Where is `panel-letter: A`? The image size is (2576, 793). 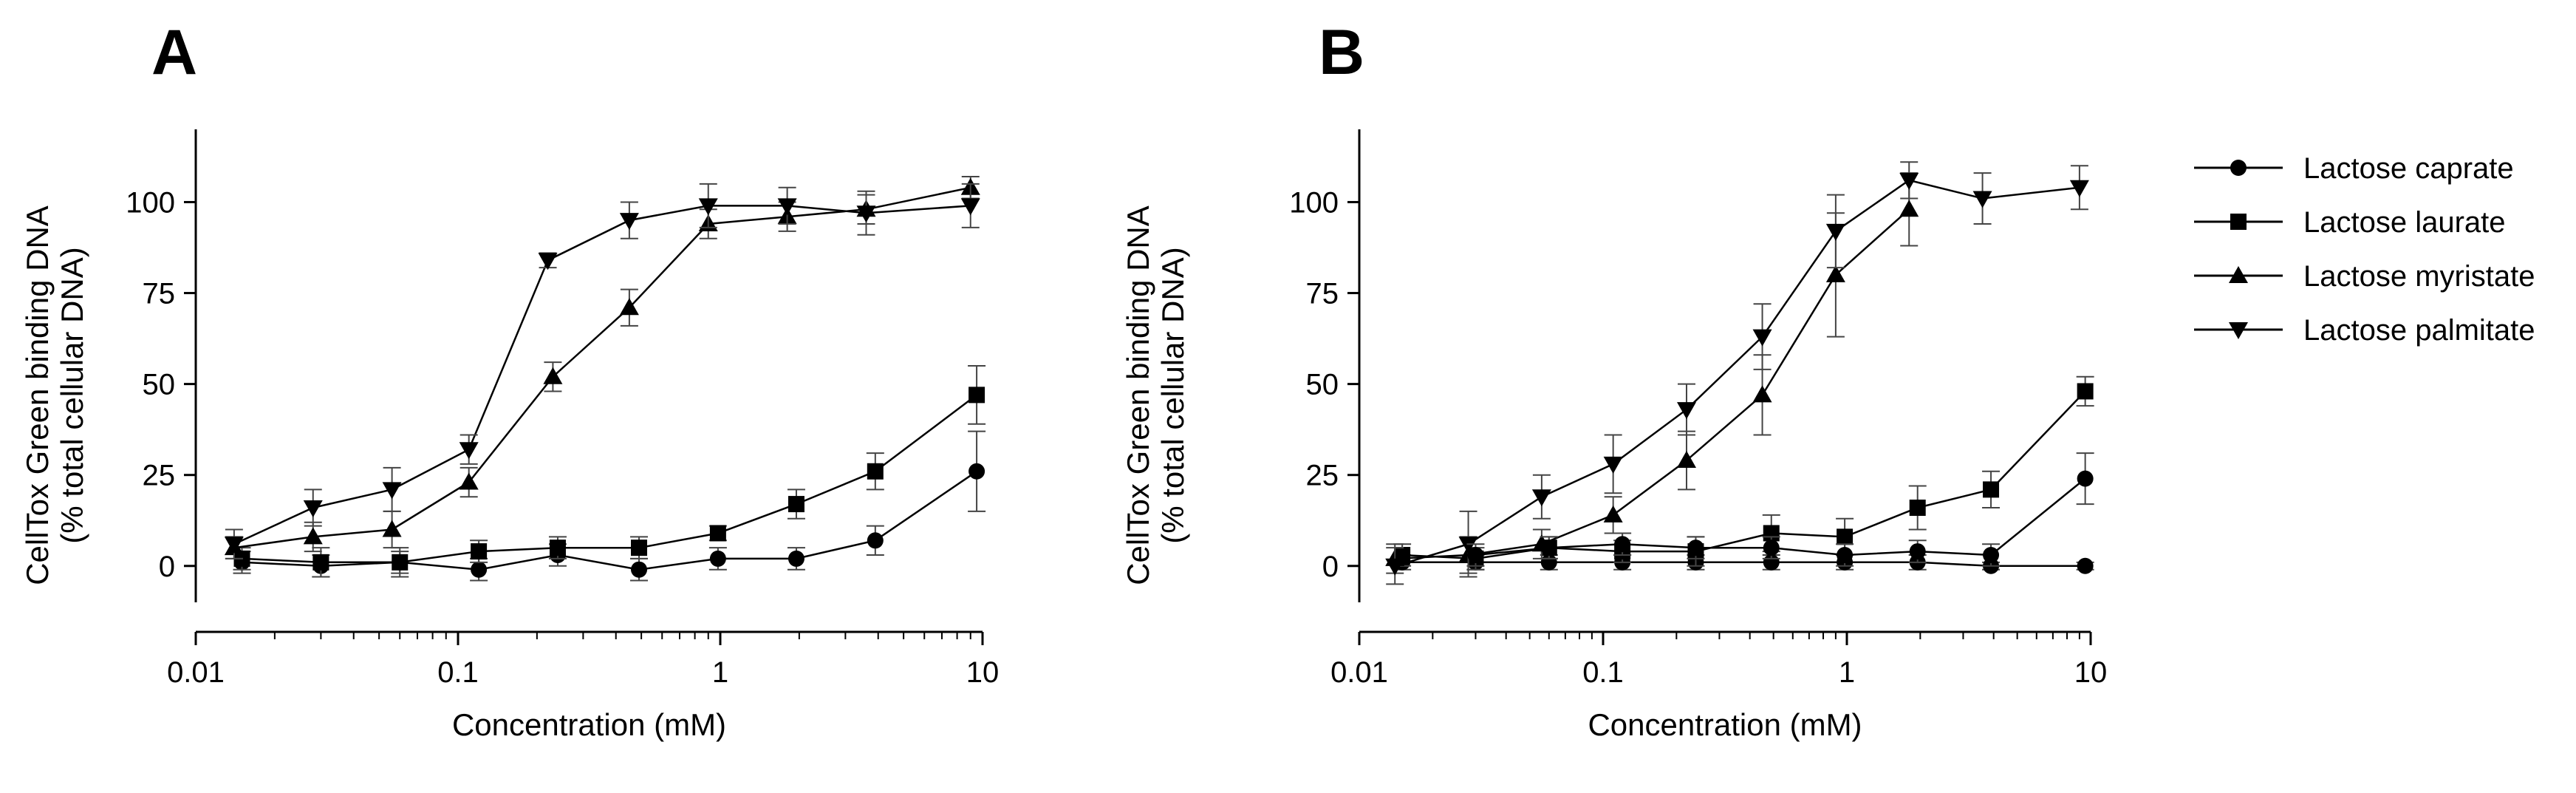
panel-letter: A is located at coordinates (174, 52).